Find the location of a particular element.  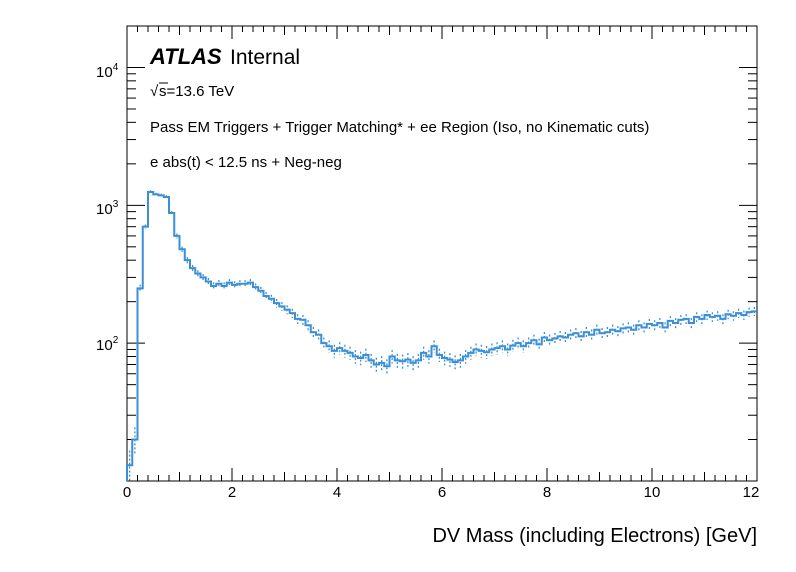

selection-label-2: e abs(t) < 12.5 ns + Neg-neg is located at coordinates (246, 162).